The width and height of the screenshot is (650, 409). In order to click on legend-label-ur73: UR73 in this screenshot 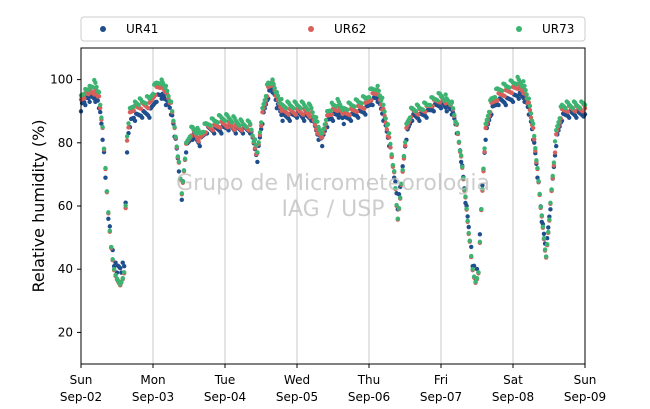, I will do `click(558, 29)`.